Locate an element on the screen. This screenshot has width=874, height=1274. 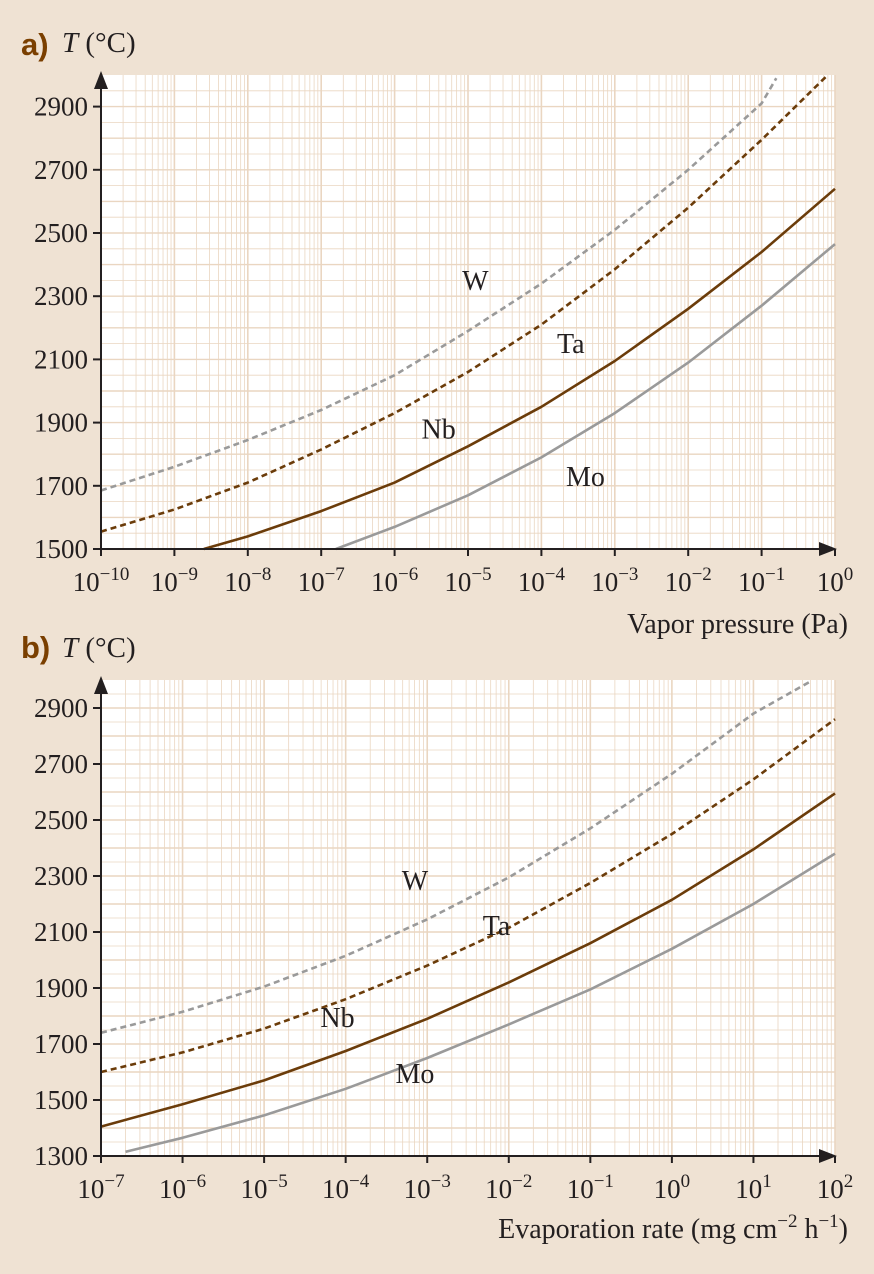
x-tick-exponent: −9 is located at coordinates (188, 574).